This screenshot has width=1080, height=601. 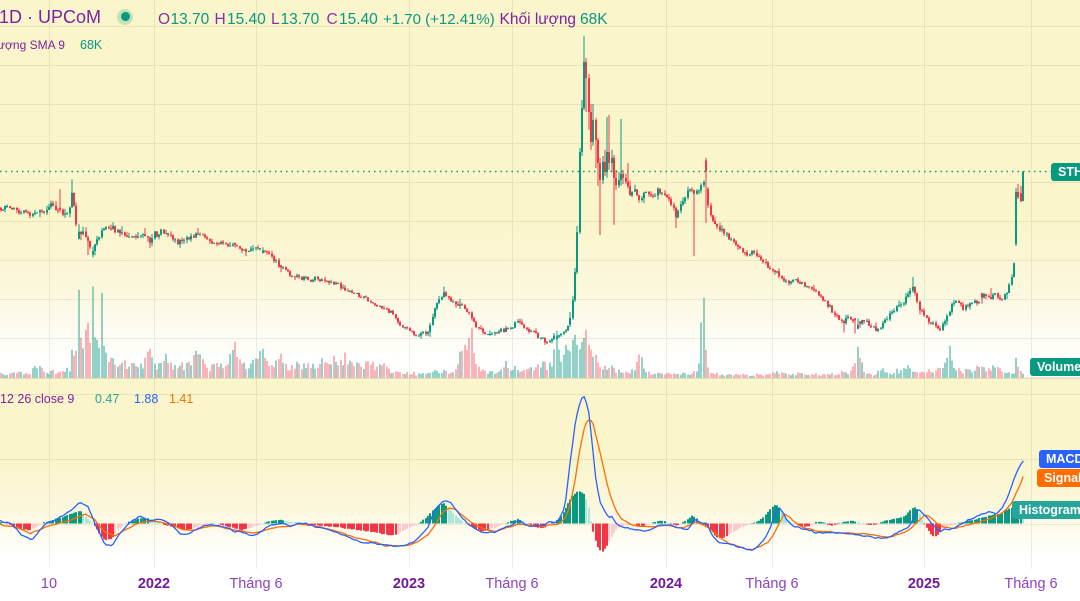 What do you see at coordinates (540, 583) in the screenshot?
I see `time-axis-background` at bounding box center [540, 583].